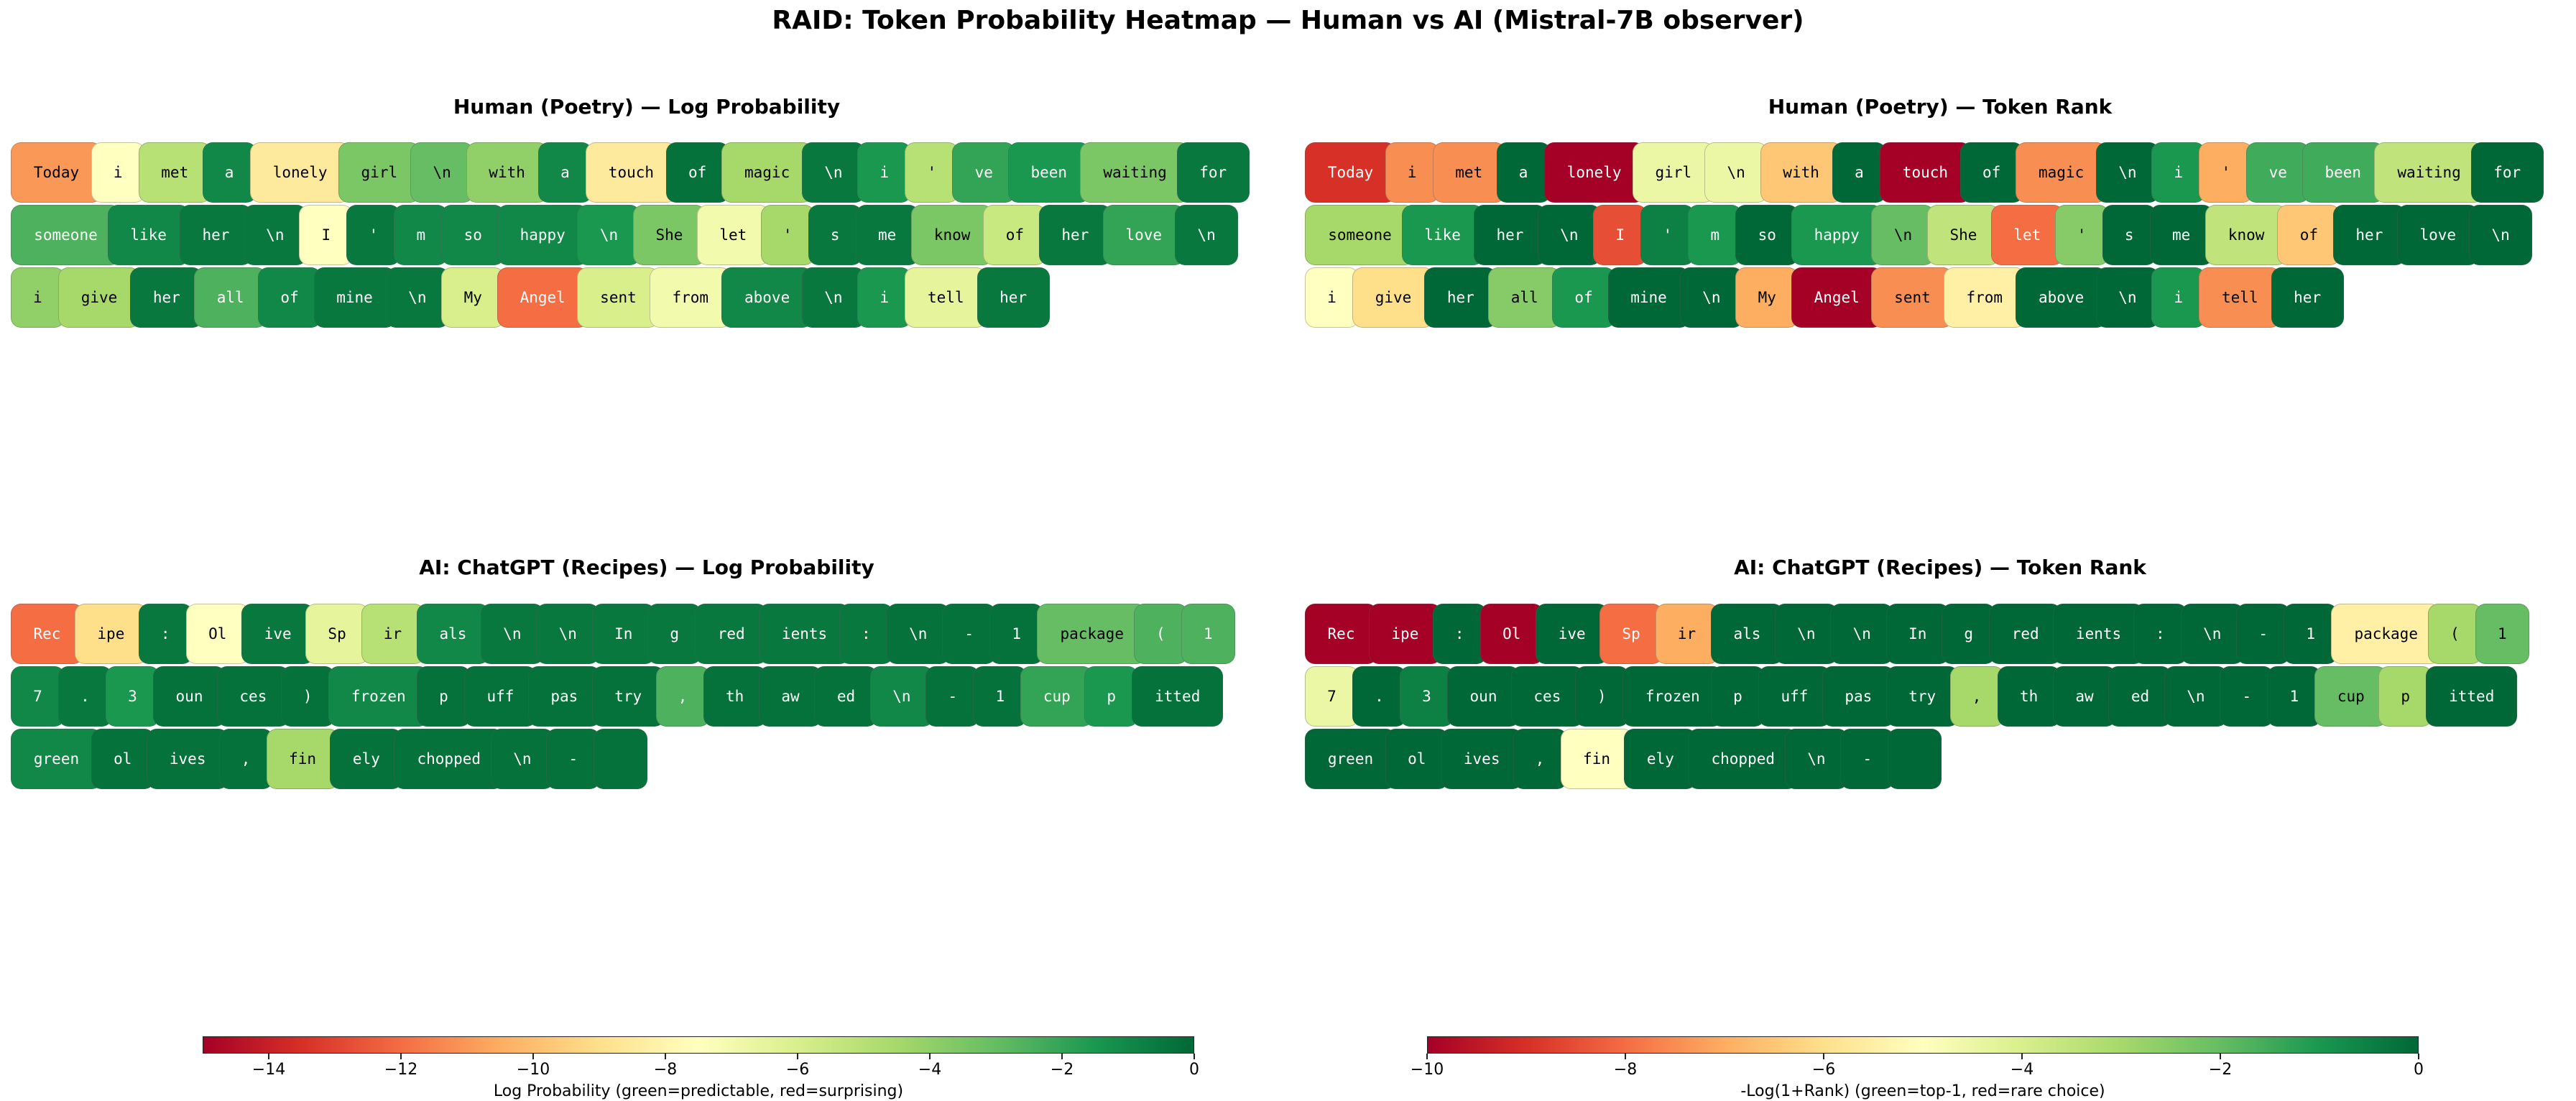  Describe the element at coordinates (564, 696) in the screenshot. I see `token-cell: pas` at that location.